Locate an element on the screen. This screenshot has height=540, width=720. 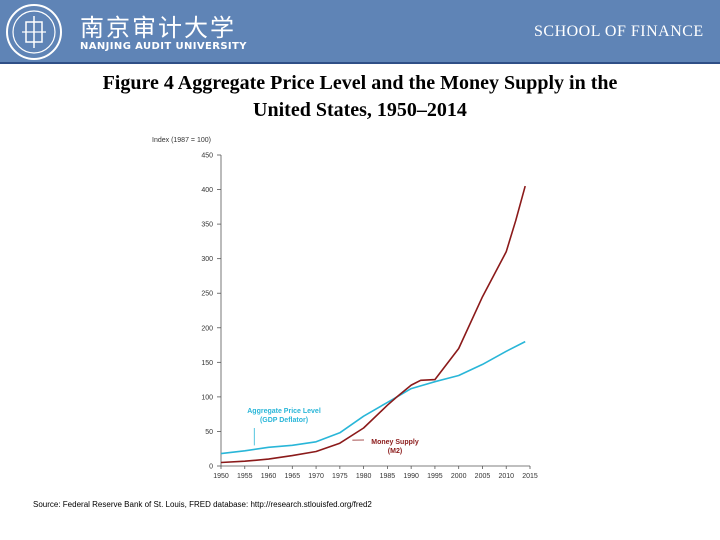
figure-title-line-2: United States, 1950–2014 is located at coordinates (360, 110).